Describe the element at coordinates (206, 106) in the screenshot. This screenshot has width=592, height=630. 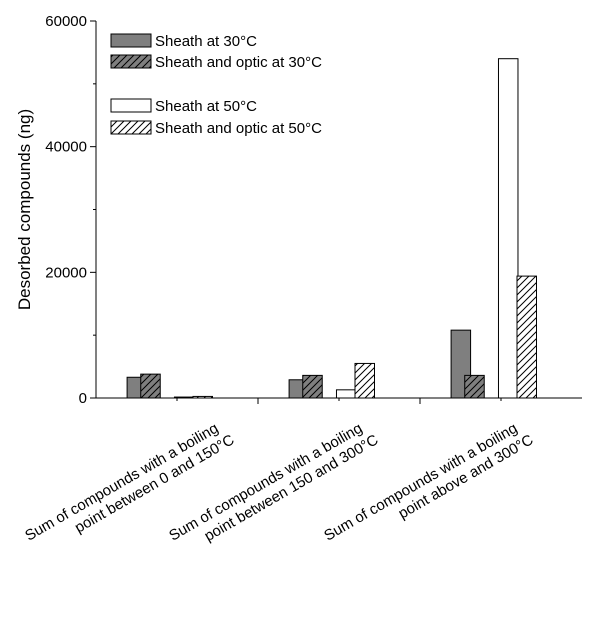
I see `legend-label: Sheath at 50°C` at that location.